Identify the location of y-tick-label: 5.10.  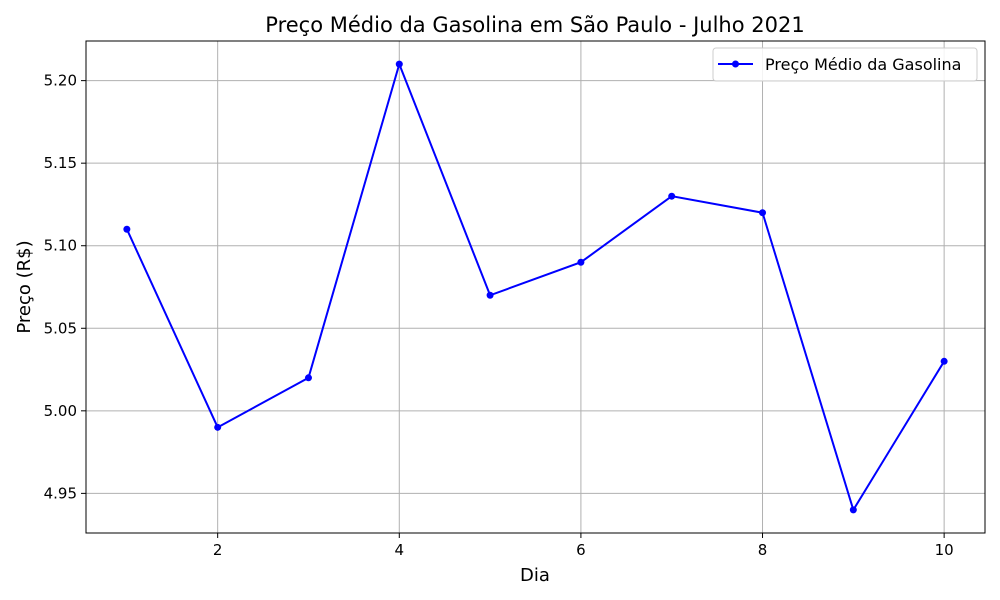
(60, 246).